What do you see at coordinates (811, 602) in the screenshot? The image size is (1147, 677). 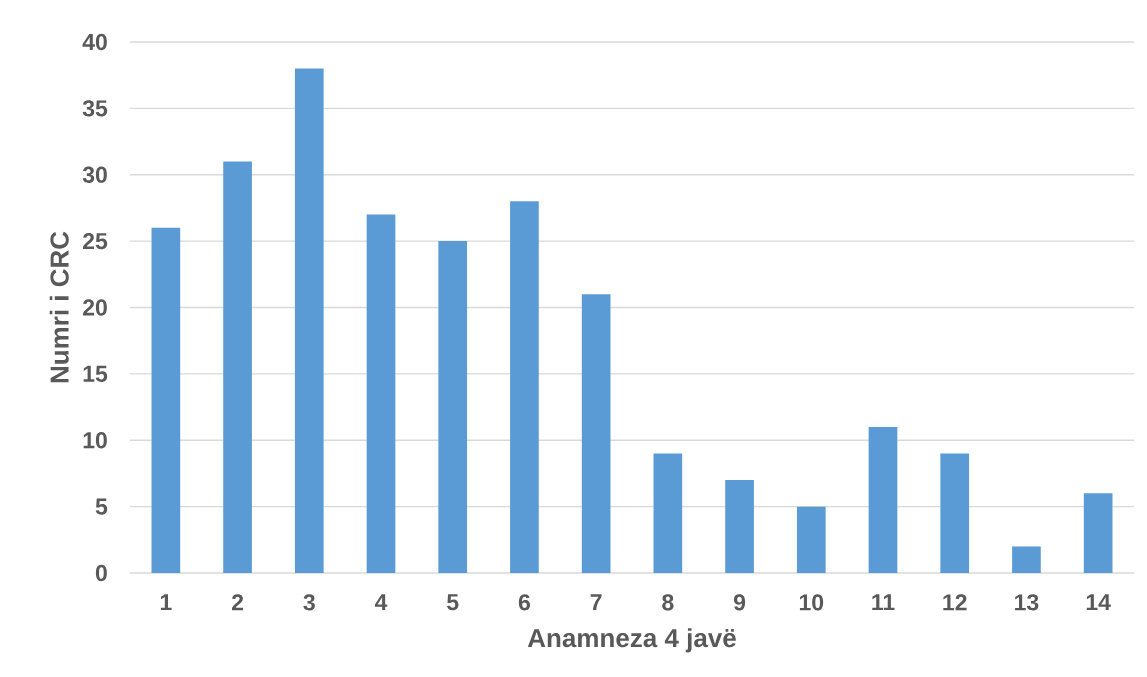 I see `x-tick-label: 10` at bounding box center [811, 602].